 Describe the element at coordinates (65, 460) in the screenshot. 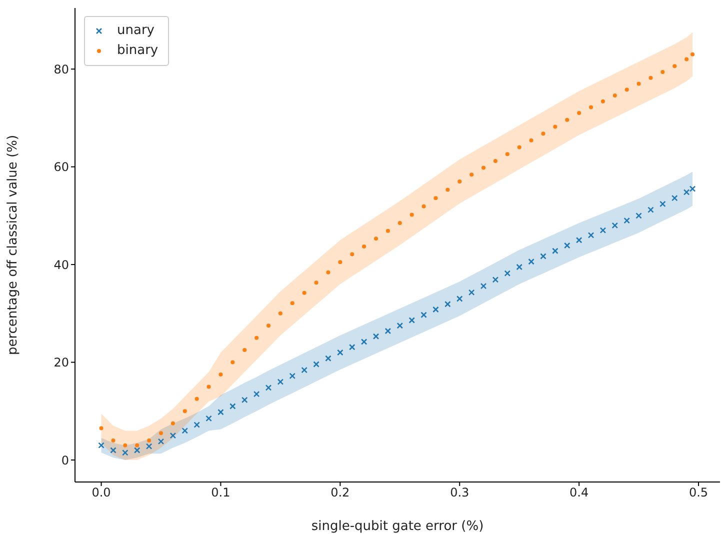

I see `y-tick-label: 0` at that location.